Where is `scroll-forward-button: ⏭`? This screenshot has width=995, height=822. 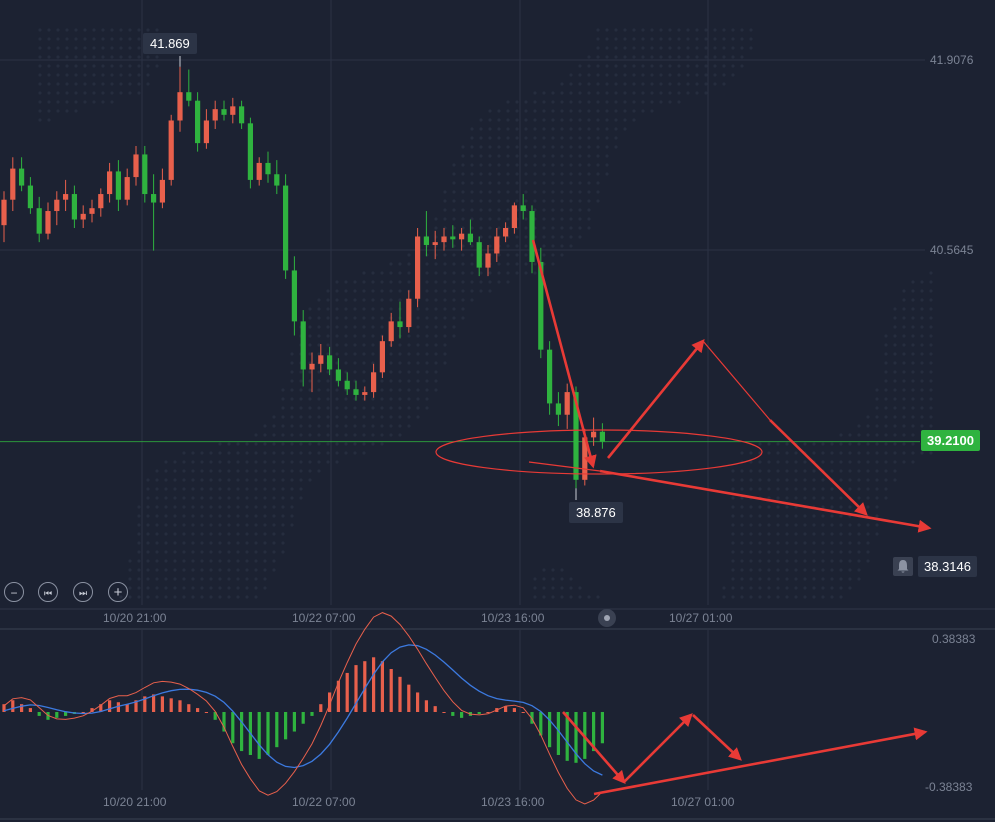 scroll-forward-button: ⏭ is located at coordinates (83, 592).